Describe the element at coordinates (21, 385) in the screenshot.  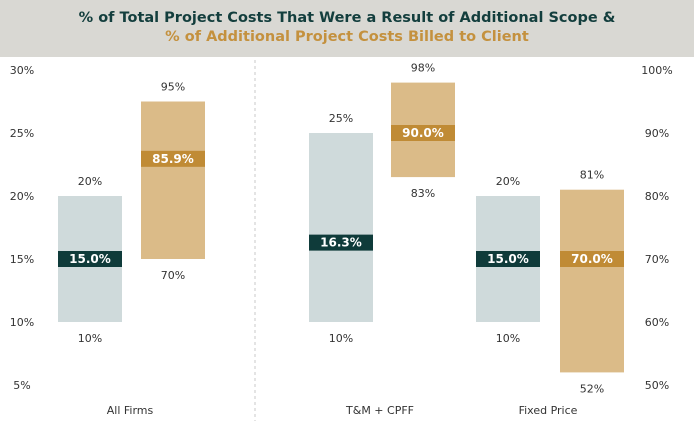
I see `left-axis-tick: 5%` at that location.